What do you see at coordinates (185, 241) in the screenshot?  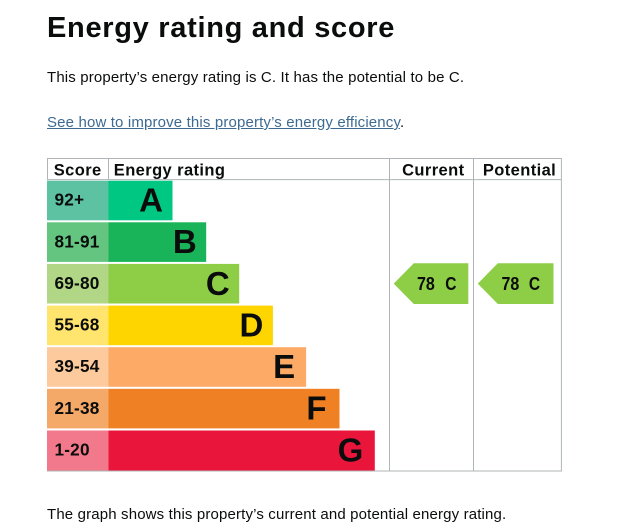 I see `svg-text: B` at bounding box center [185, 241].